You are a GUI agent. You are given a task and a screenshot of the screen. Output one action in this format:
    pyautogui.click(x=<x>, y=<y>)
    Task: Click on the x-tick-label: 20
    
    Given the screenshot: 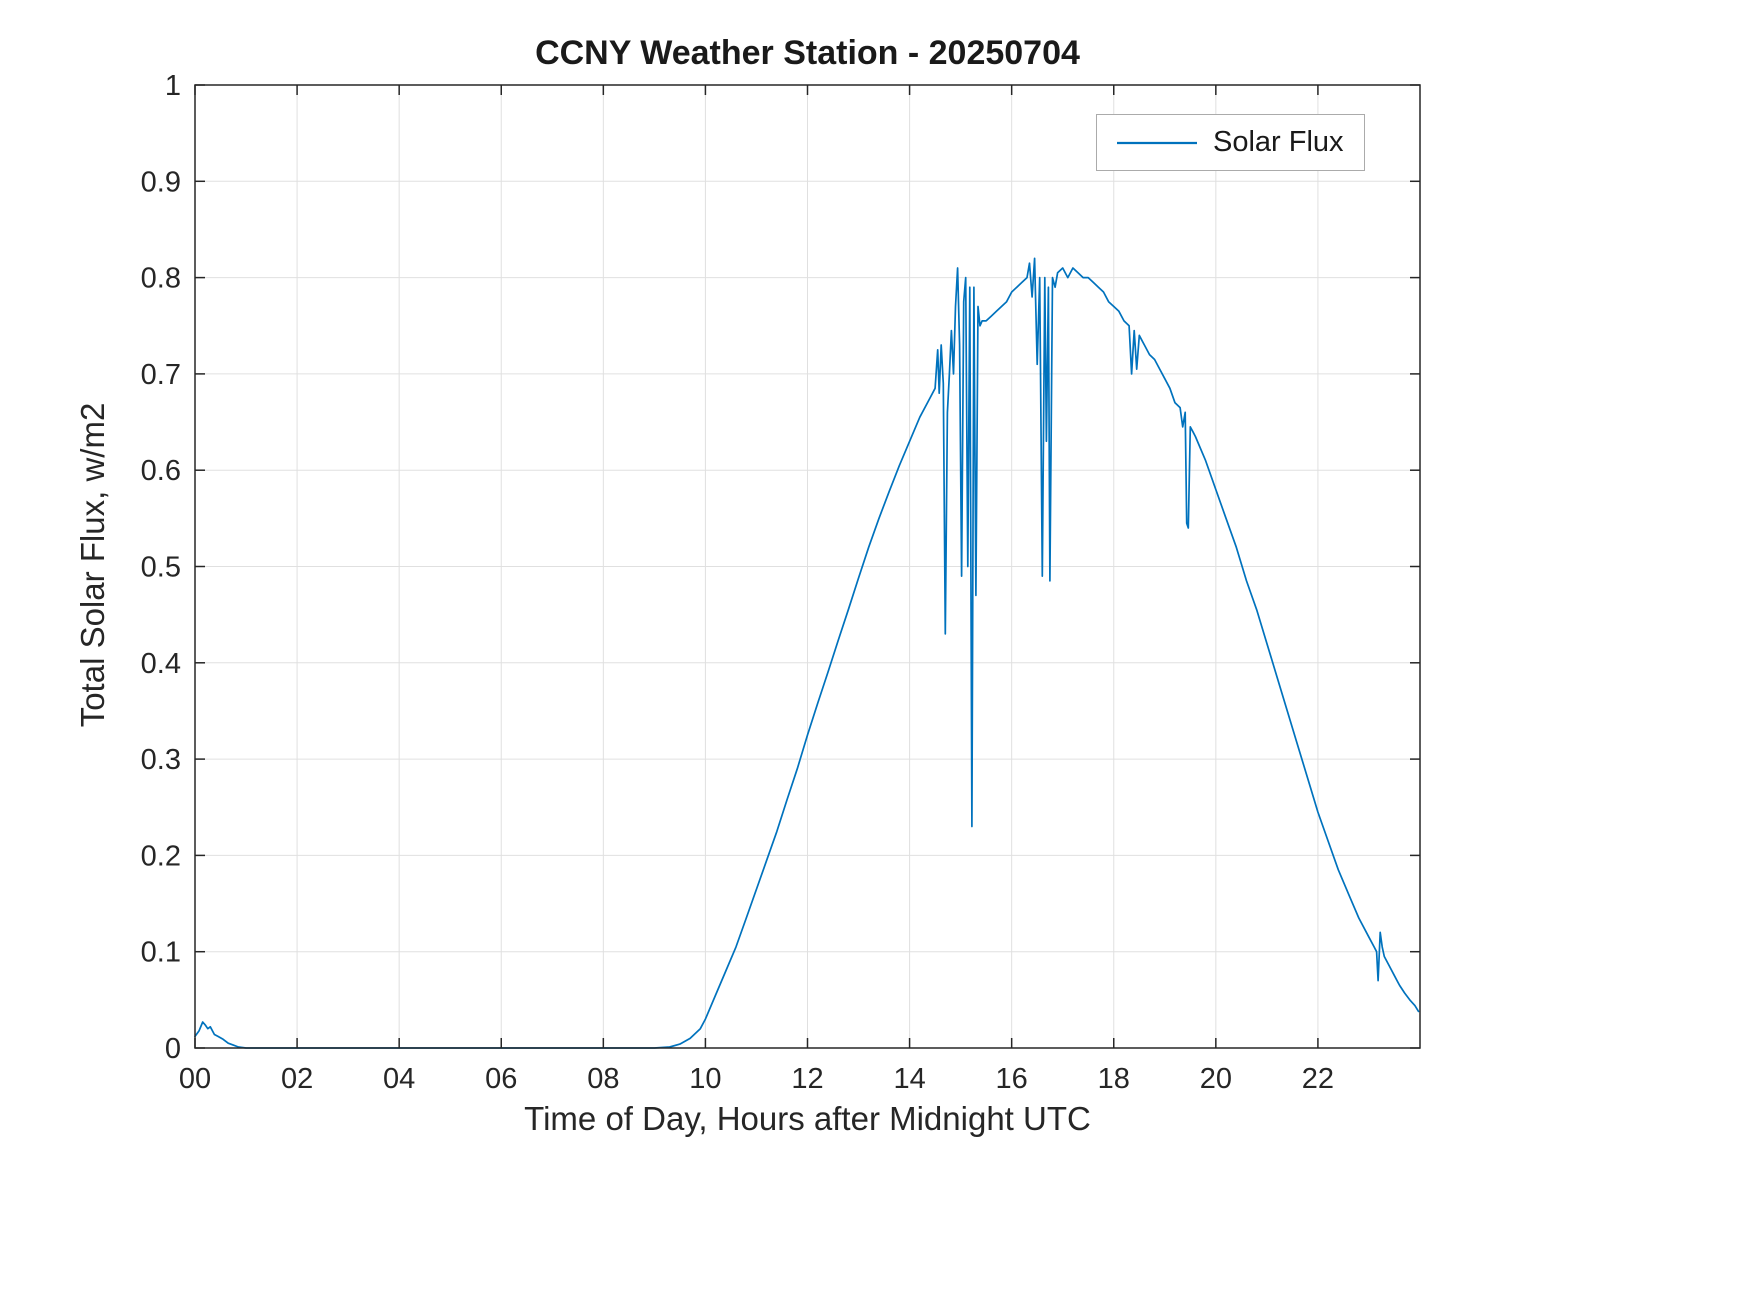 What is the action you would take?
    pyautogui.click(x=1216, y=1079)
    